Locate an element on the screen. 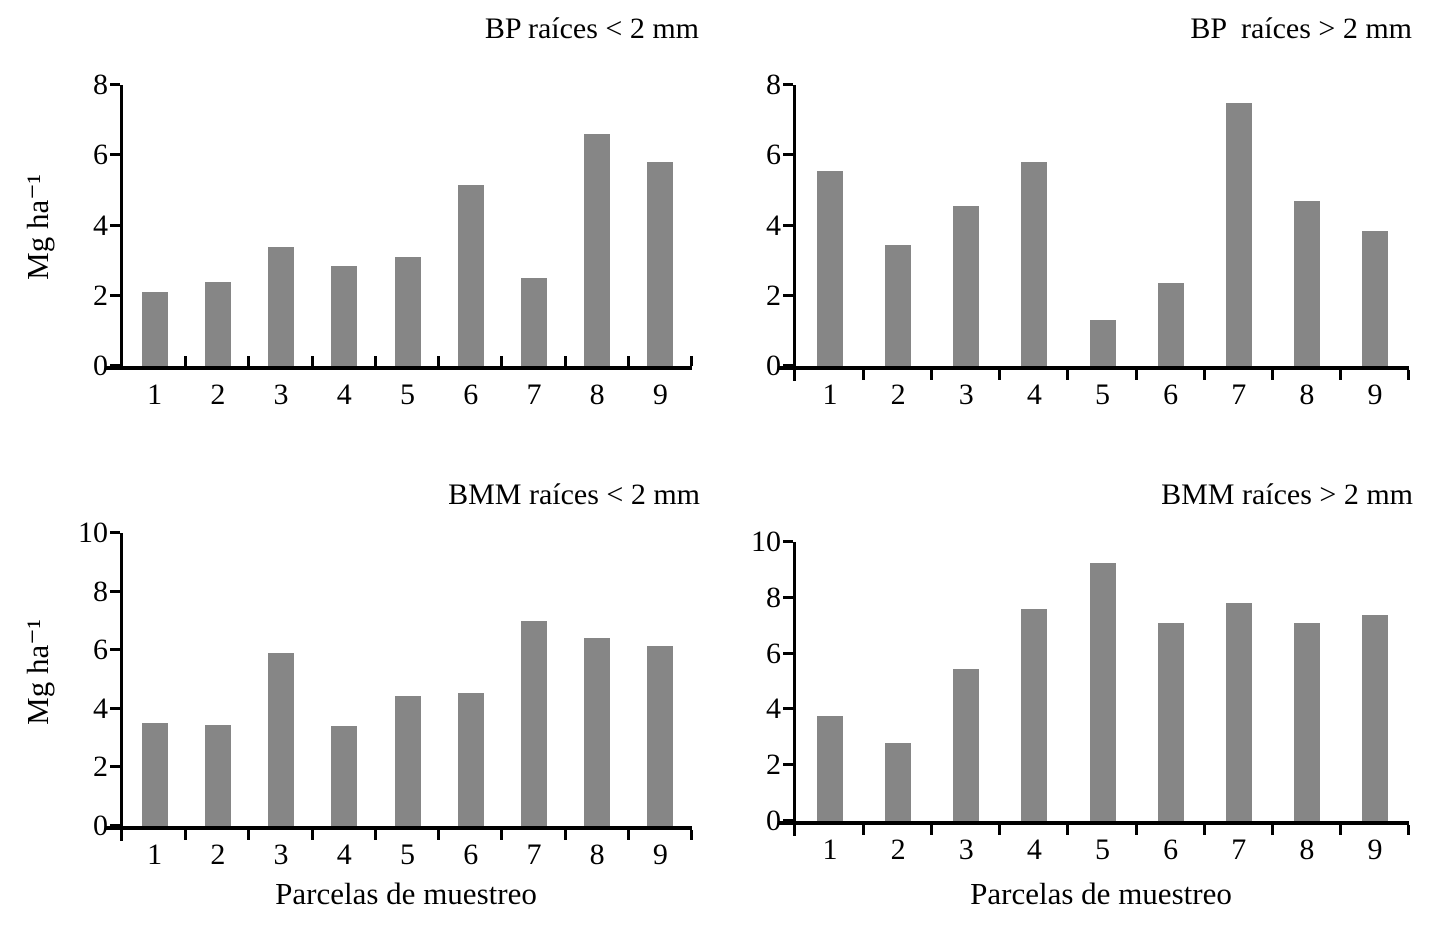 This screenshot has height=931, width=1439. x-tick-label-9: 9 is located at coordinates (1375, 394).